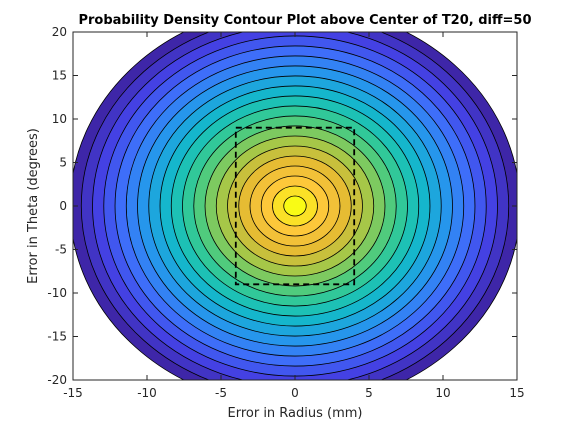 This screenshot has height=428, width=571. I want to click on y-tick-label: -15, so click(57, 337).